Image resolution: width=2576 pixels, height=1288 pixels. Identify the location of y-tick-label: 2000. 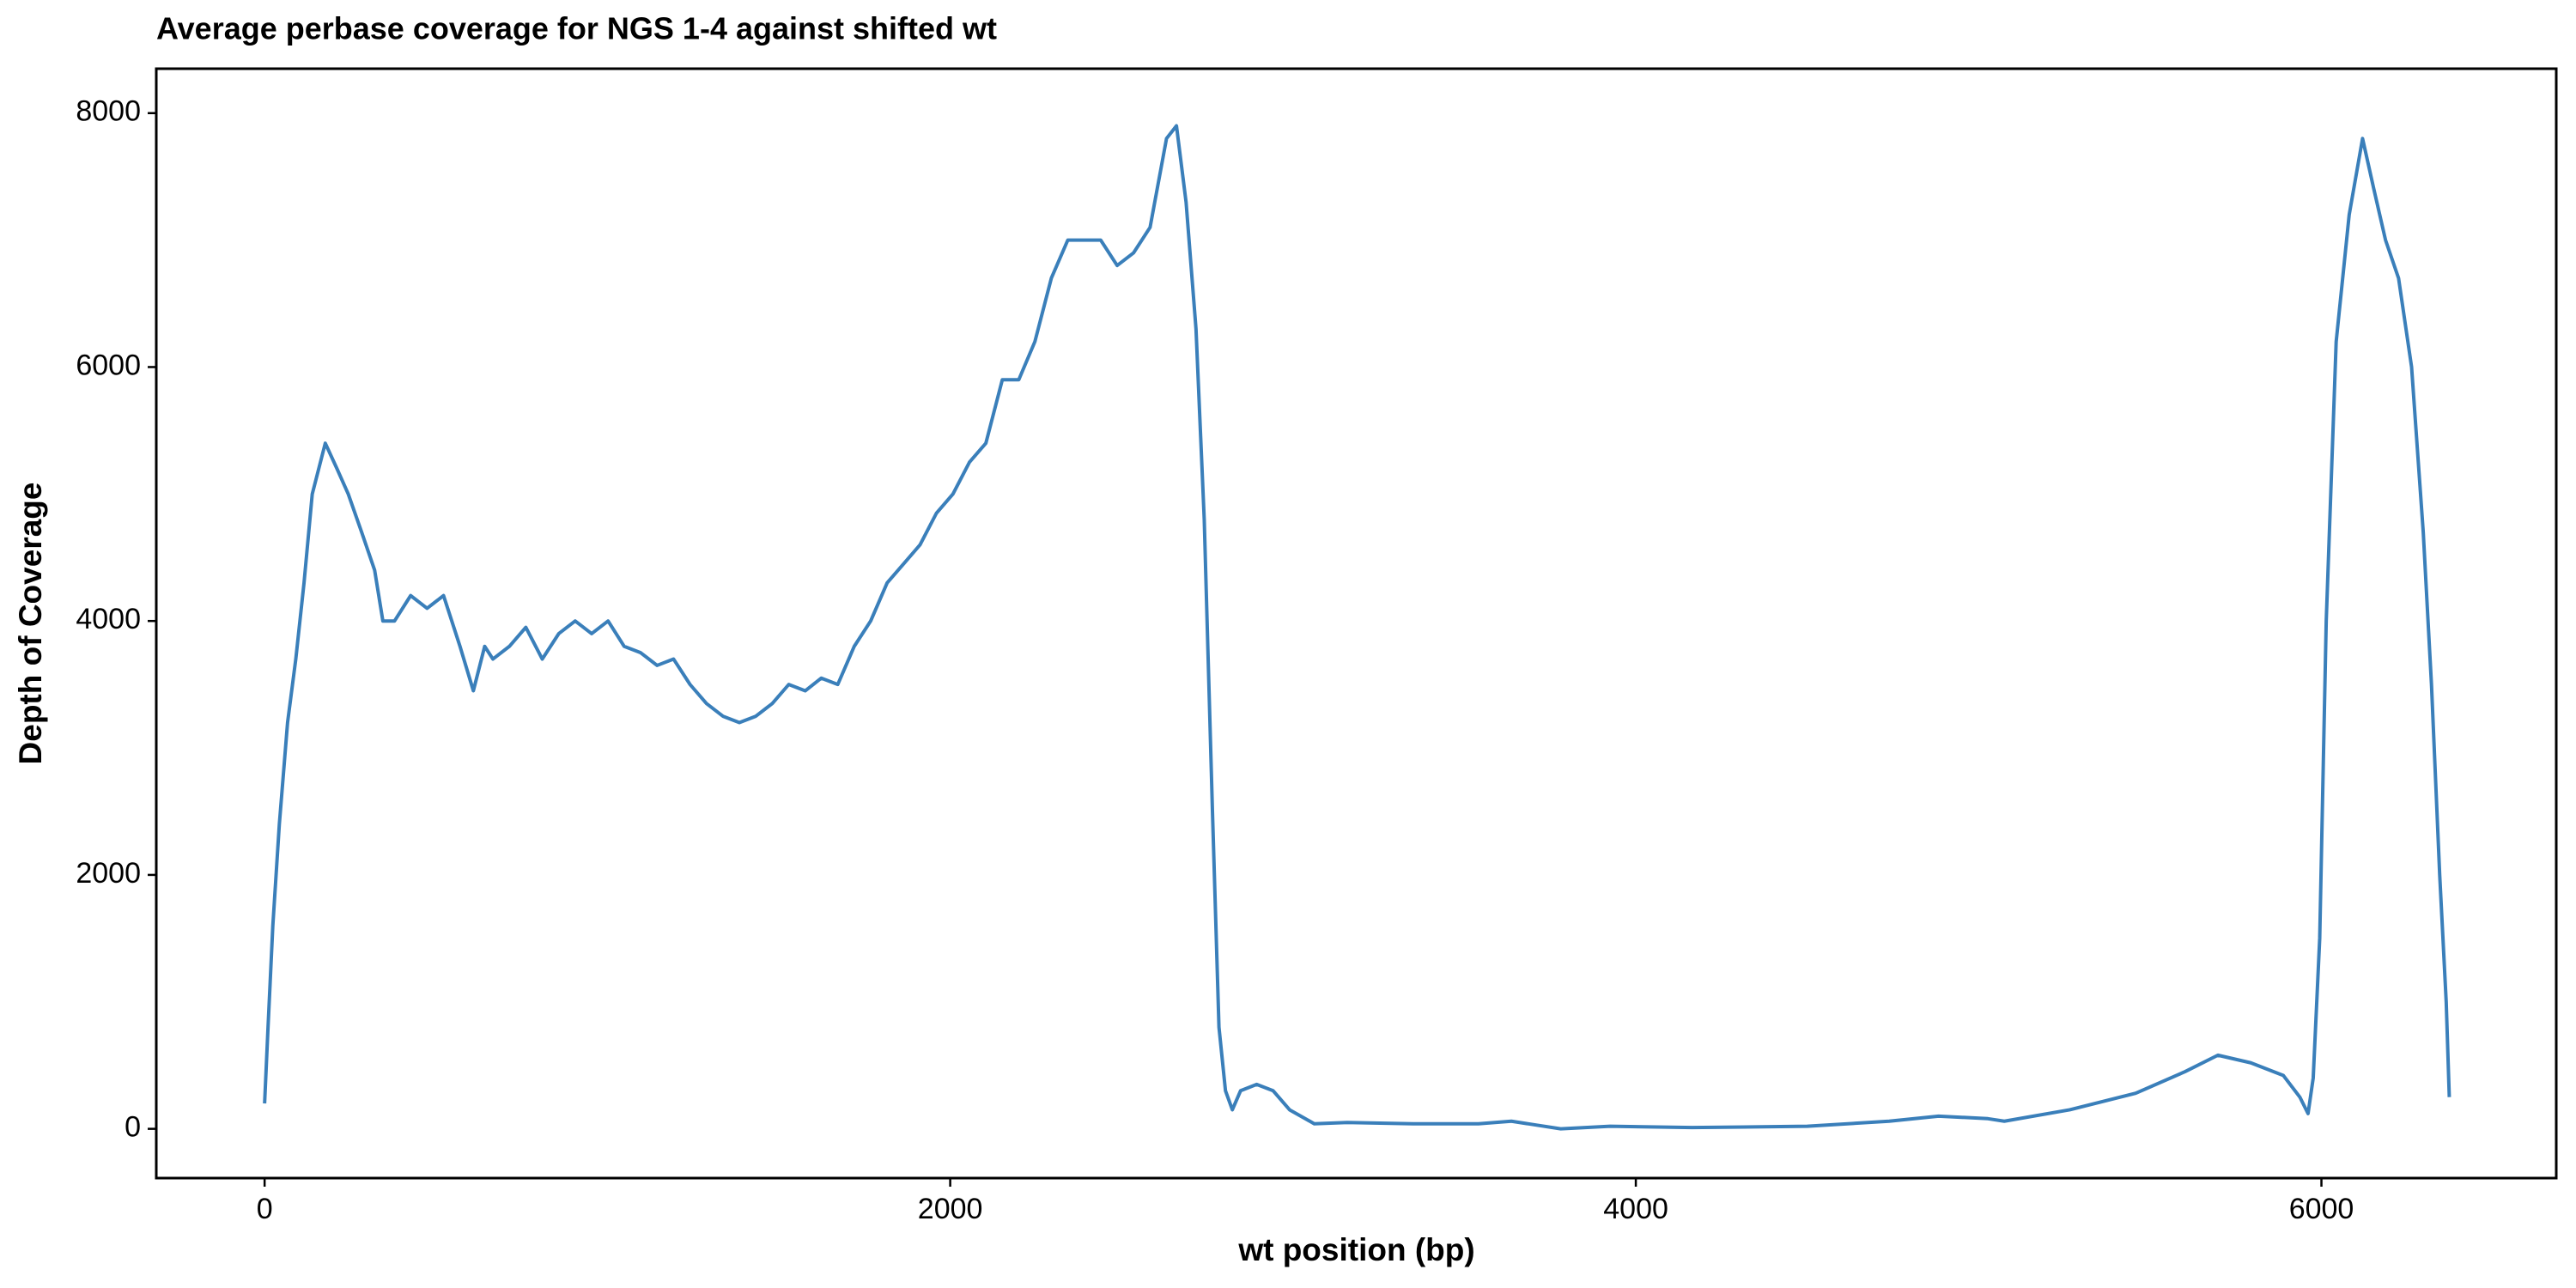
(109, 874).